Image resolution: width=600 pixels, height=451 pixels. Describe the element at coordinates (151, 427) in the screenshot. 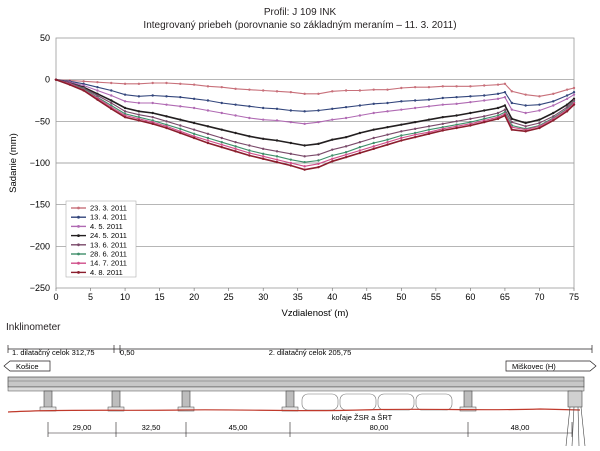

I see `span-label: 32,50` at that location.